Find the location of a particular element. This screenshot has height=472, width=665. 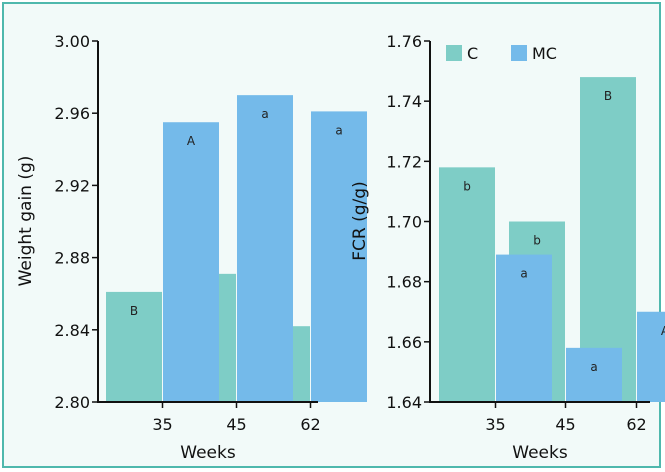

y-tick-label: 2.92 is located at coordinates (72, 185).